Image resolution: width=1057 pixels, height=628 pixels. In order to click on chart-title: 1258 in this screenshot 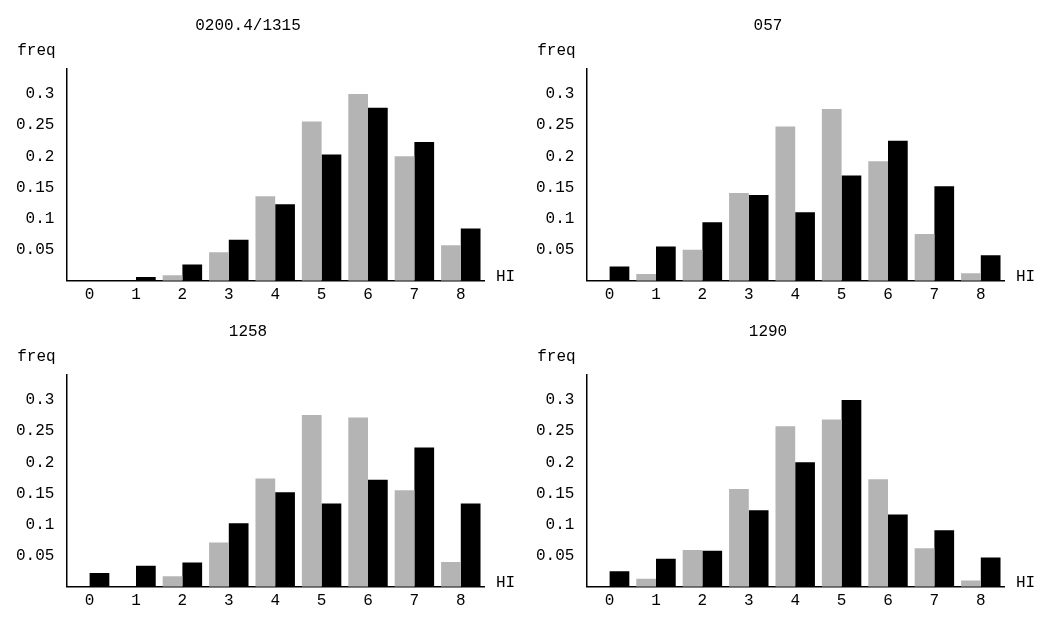, I will do `click(248, 331)`.